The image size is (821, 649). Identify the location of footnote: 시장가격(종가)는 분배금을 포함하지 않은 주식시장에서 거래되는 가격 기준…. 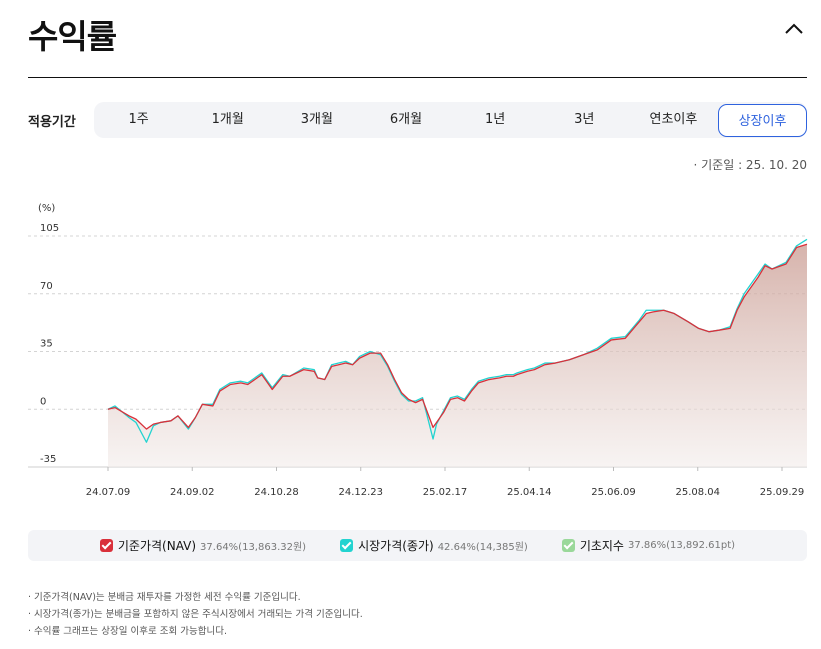
(195, 614).